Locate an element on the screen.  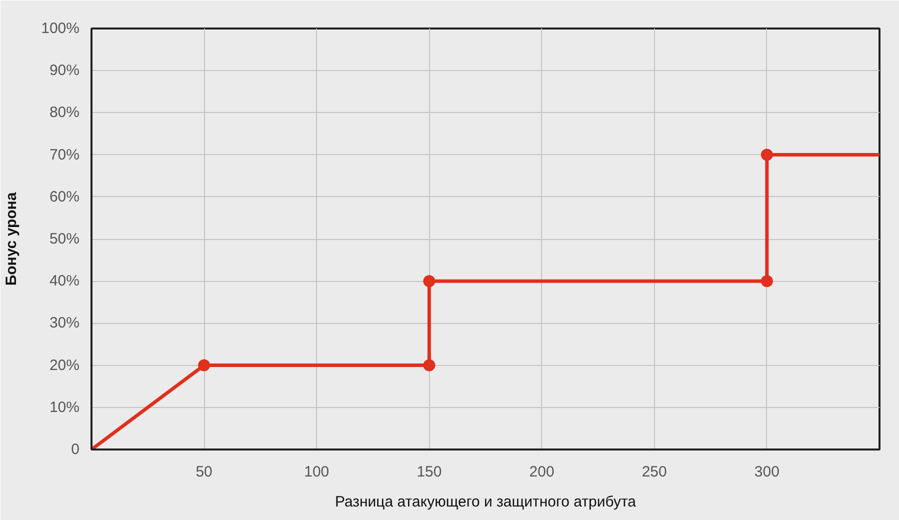
x-tick-label: 250 is located at coordinates (654, 472).